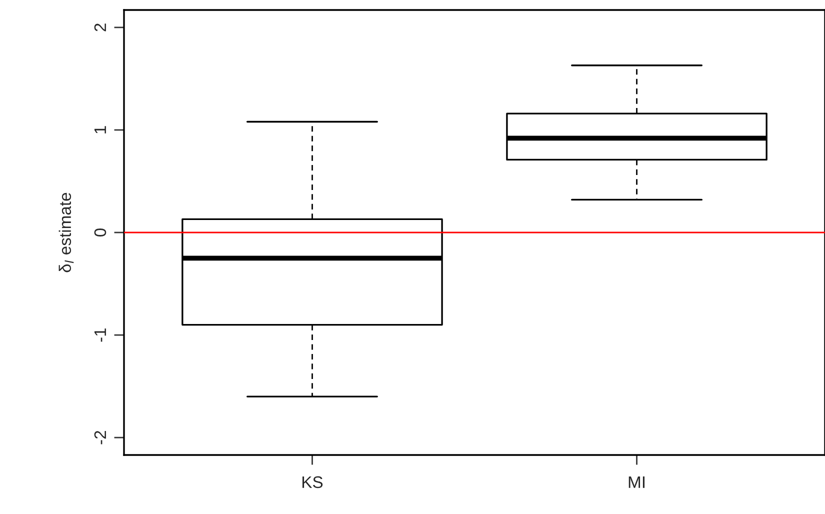  Describe the element at coordinates (100, 28) in the screenshot. I see `y-tick-label: 2` at that location.